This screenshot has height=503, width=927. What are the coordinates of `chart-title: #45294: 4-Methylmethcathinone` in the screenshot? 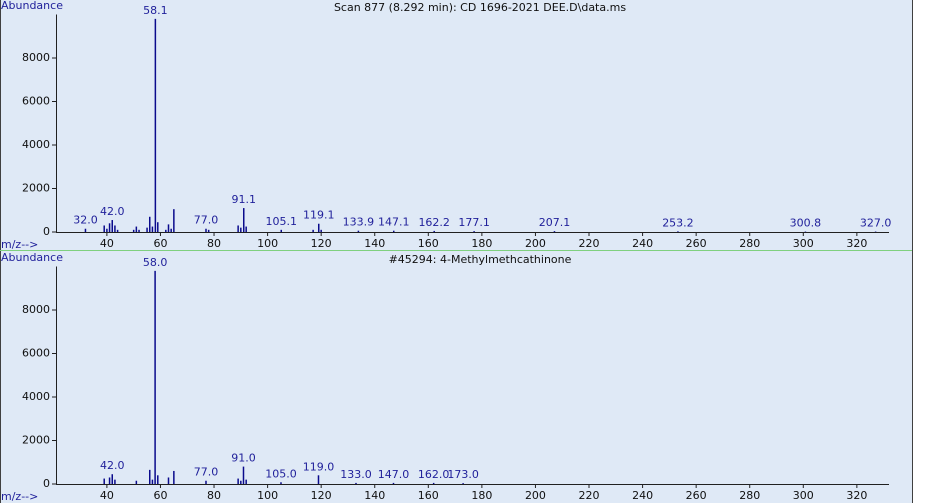 It's located at (480, 259).